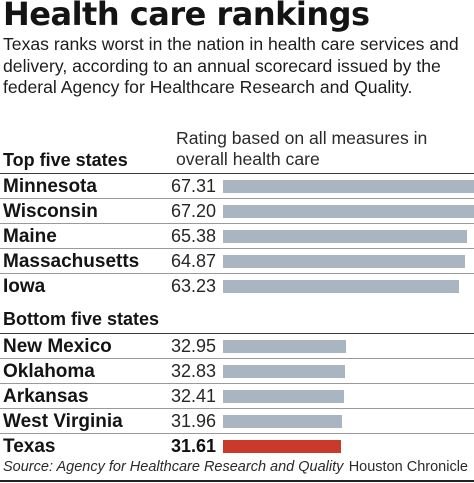 This screenshot has width=474, height=483. I want to click on bar-row: Iowa 63.23, so click(237, 286).